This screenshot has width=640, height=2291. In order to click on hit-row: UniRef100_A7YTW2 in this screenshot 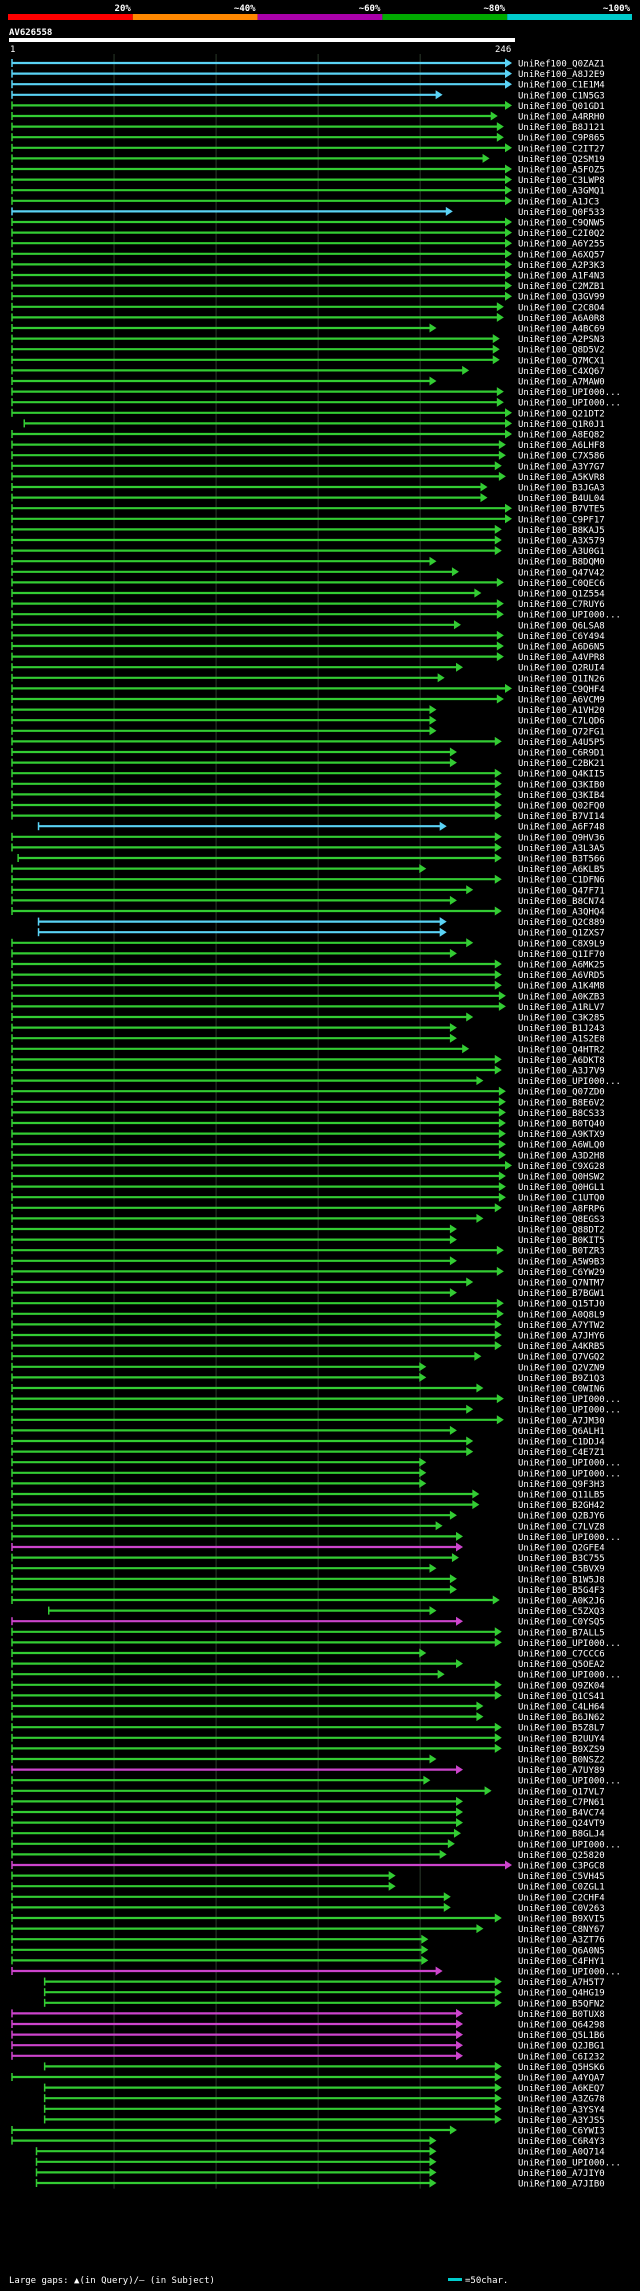, I will do `click(308, 1325)`.